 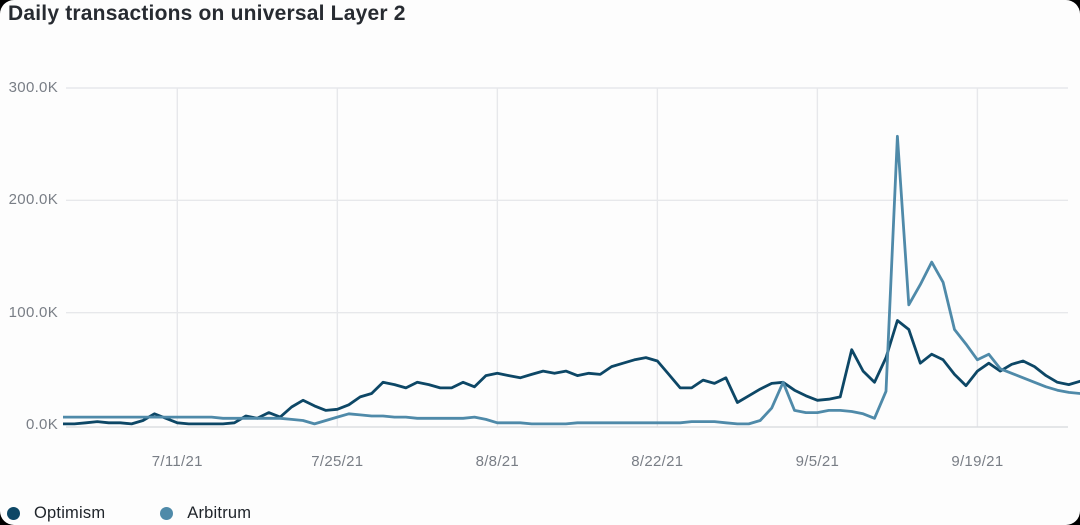 I want to click on optimism-series-dot-icon, so click(x=13, y=513).